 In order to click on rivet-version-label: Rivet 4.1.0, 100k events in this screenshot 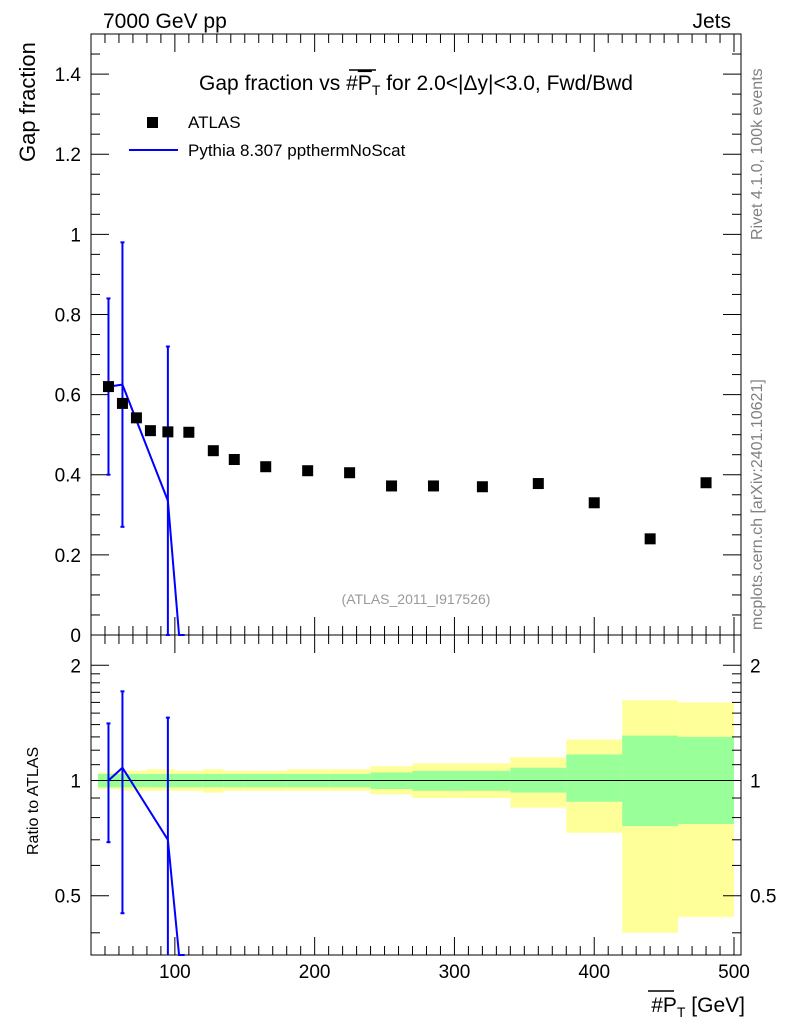, I will do `click(757, 154)`.